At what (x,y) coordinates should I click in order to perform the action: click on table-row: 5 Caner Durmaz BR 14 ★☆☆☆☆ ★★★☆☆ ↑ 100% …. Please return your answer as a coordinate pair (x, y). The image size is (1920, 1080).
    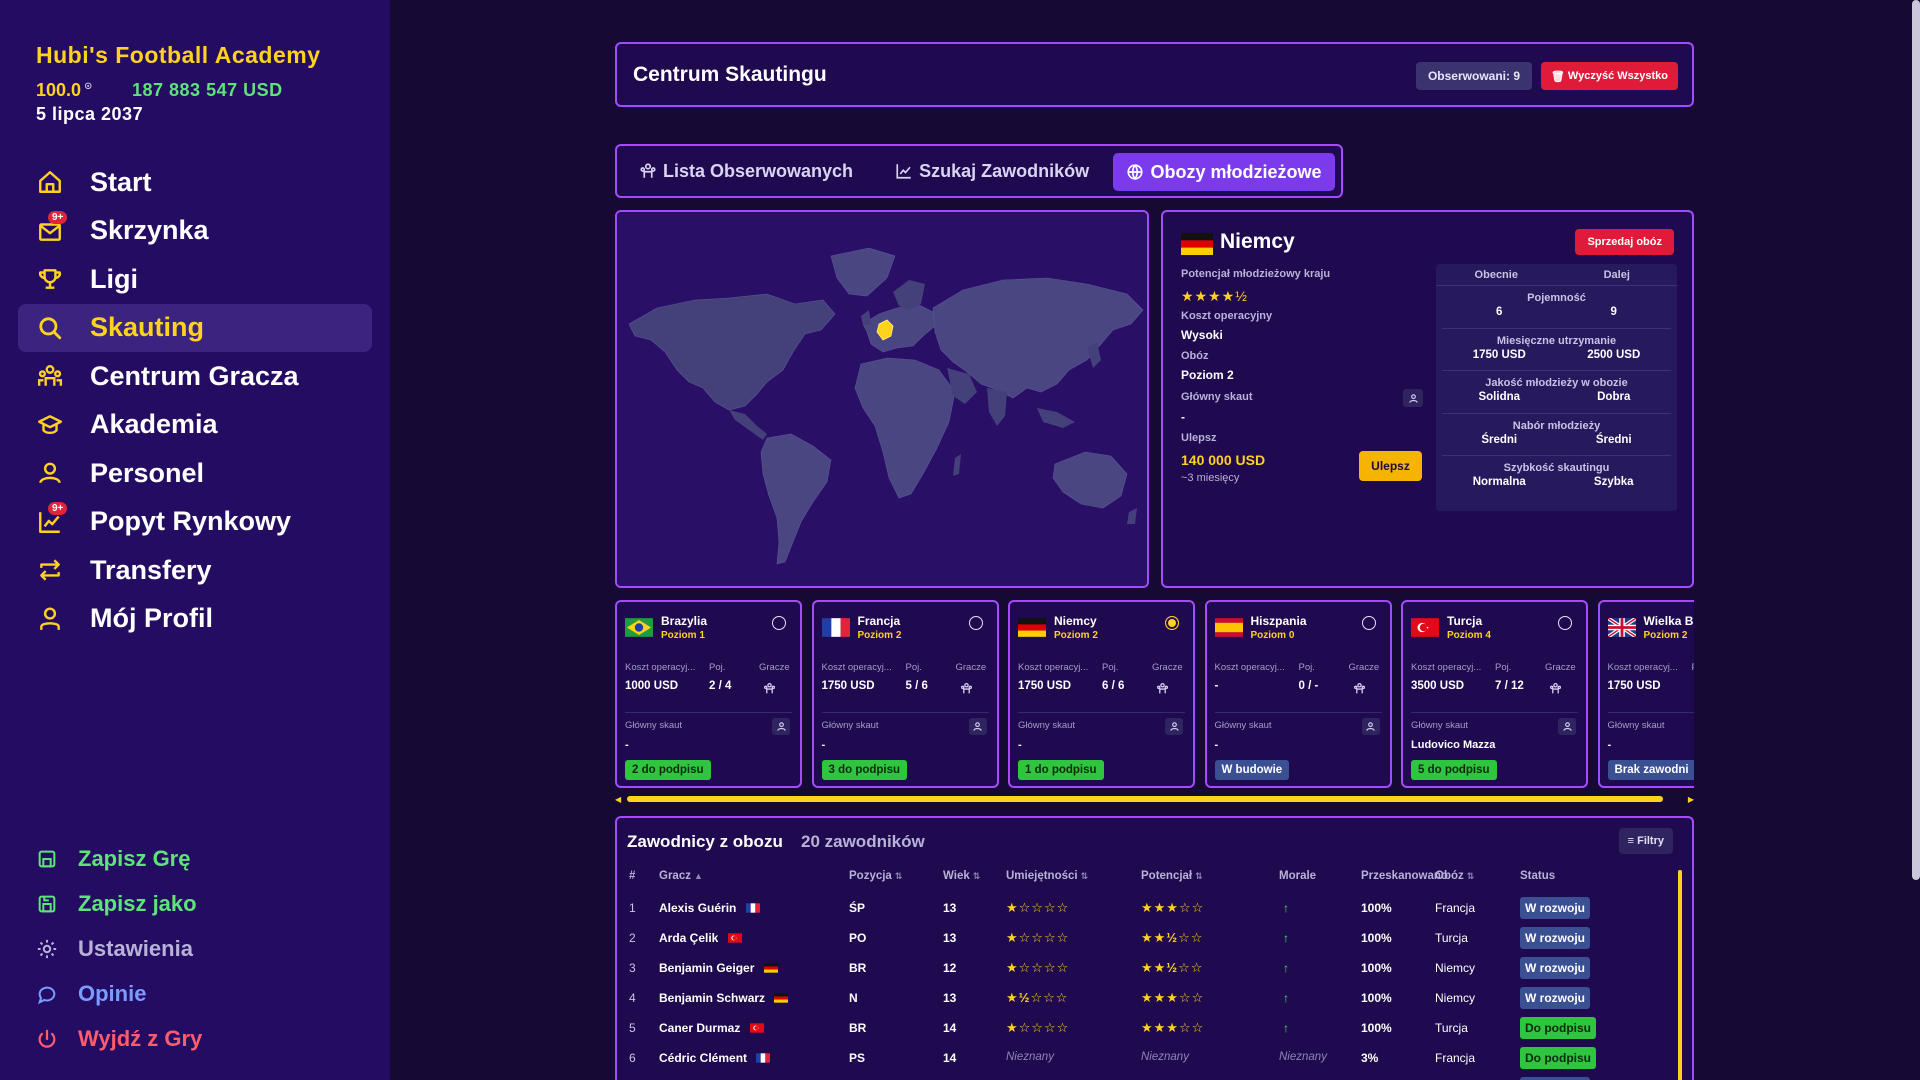
    Looking at the image, I should click on (1147, 1029).